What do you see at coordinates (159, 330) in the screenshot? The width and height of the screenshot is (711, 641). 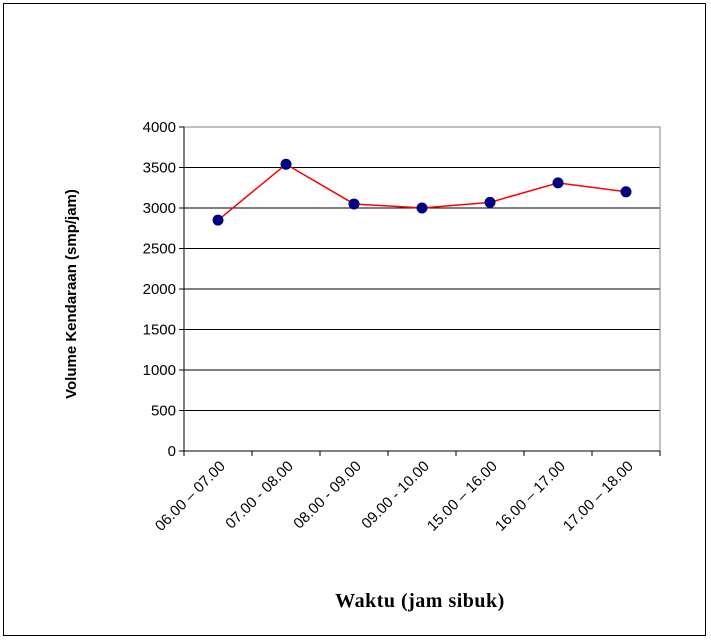 I see `y-tick-label: 1500` at bounding box center [159, 330].